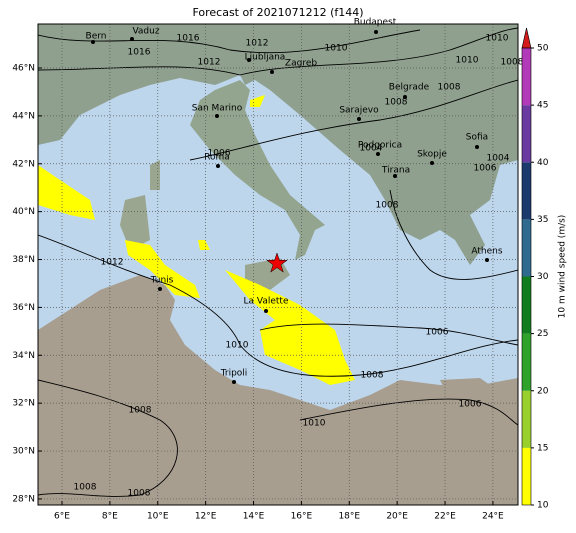  What do you see at coordinates (23, 308) in the screenshot?
I see `y-tick-label: 36°N` at bounding box center [23, 308].